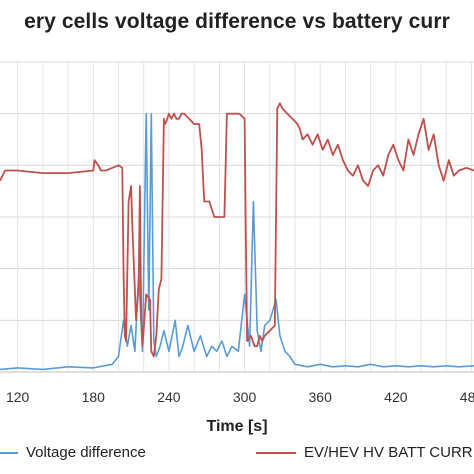  What do you see at coordinates (396, 397) in the screenshot?
I see `x-tick-label: 420` at bounding box center [396, 397].